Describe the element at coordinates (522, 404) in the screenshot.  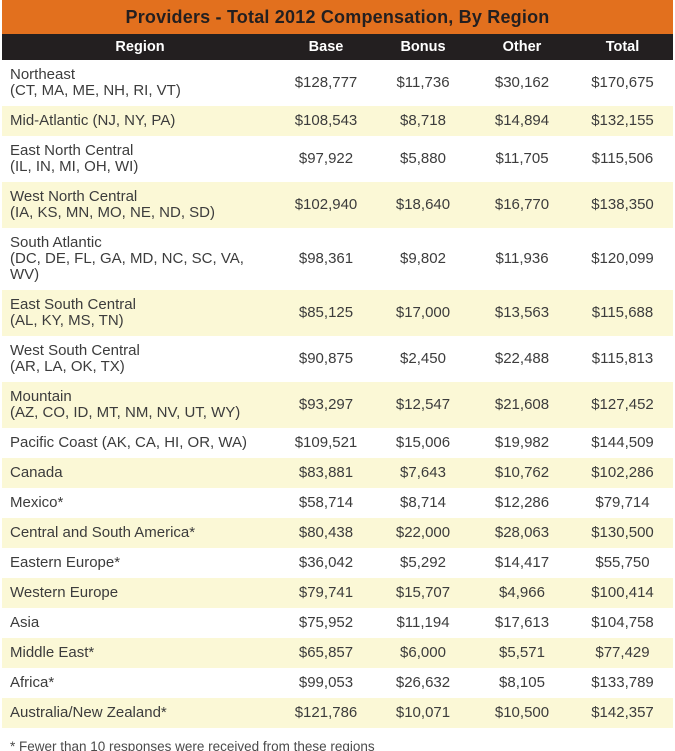
I see `other-cell: $21,608` at that location.